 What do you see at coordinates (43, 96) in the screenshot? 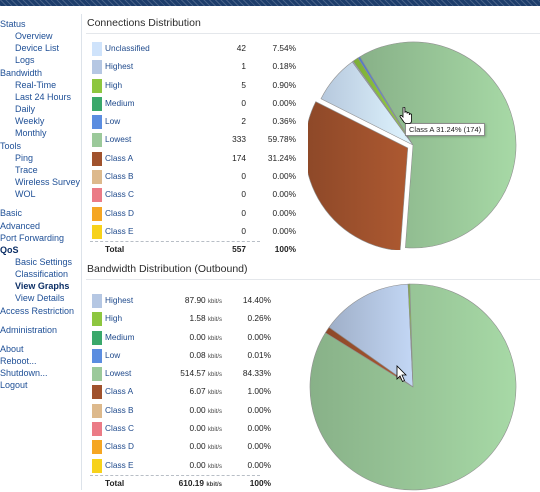
I see `sidebar-item-last-24-hours: Last 24 Hours` at bounding box center [43, 96].